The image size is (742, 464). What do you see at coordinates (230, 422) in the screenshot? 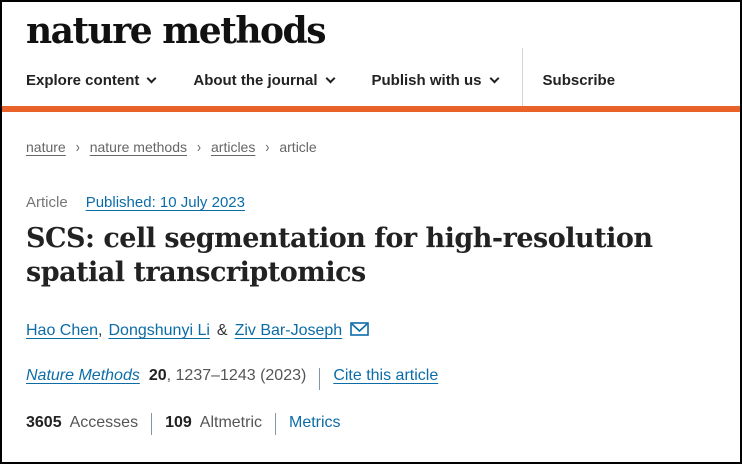
I see `altmetric-label: Altmetric` at bounding box center [230, 422].